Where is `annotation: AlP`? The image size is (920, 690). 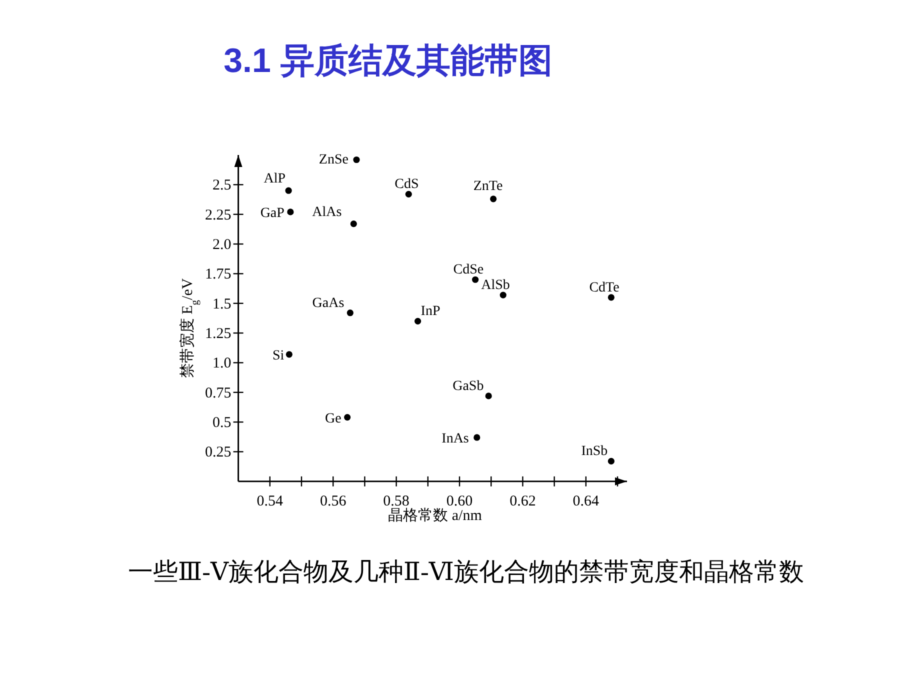 annotation: AlP is located at coordinates (275, 179).